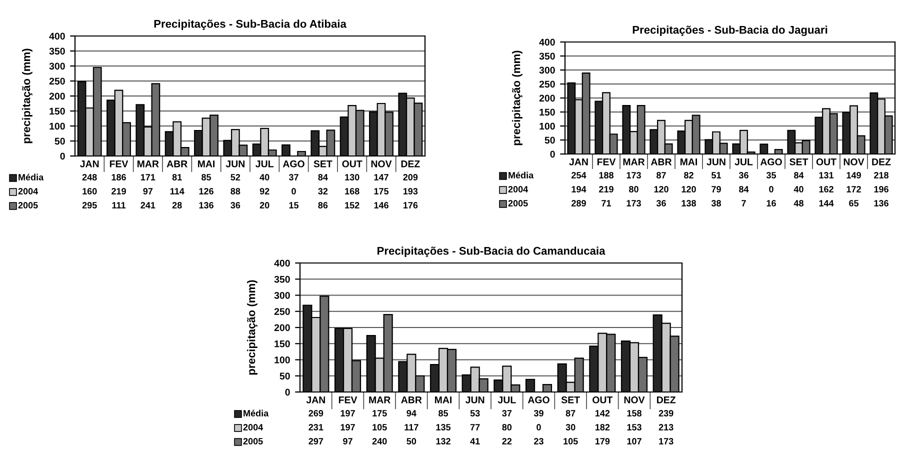 This screenshot has width=917, height=455. What do you see at coordinates (381, 177) in the screenshot?
I see `data-label: 147` at bounding box center [381, 177].